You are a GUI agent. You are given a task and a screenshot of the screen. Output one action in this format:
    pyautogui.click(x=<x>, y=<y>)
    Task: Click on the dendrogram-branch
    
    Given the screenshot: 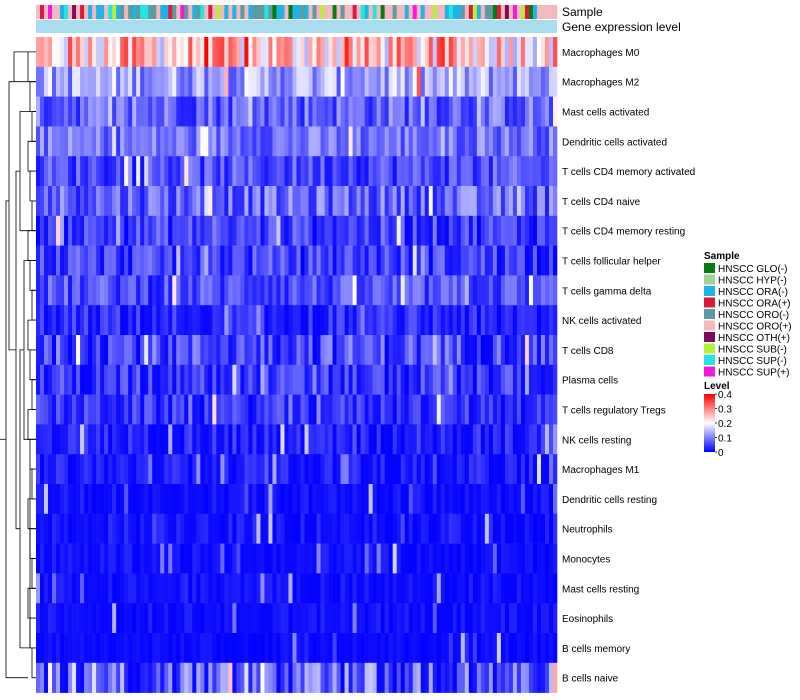 What is the action you would take?
    pyautogui.click(x=20, y=67)
    